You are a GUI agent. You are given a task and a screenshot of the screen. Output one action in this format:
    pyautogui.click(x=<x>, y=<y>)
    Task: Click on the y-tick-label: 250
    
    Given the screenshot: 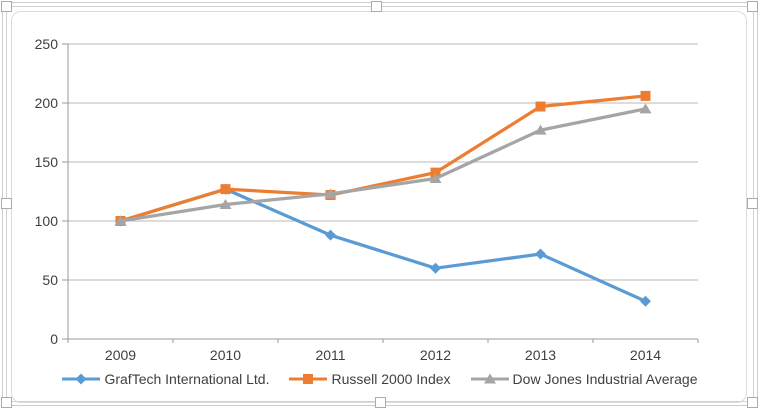 What is the action you would take?
    pyautogui.click(x=46, y=44)
    